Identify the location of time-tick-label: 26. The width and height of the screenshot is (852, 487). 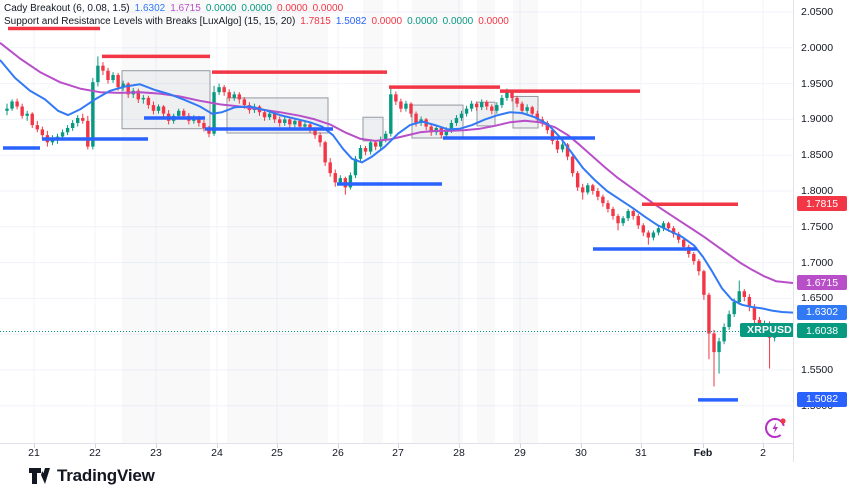
(338, 453).